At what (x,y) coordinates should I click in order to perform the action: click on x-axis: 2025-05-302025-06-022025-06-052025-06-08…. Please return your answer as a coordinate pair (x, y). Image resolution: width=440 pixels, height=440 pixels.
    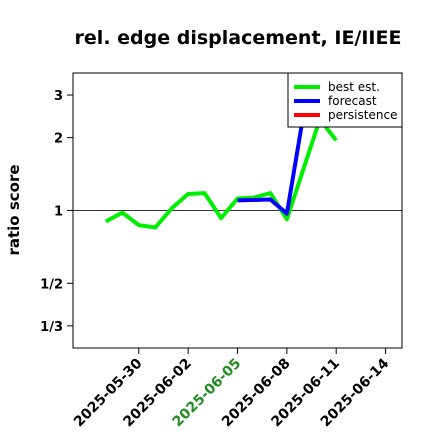
    Looking at the image, I should click on (232, 389).